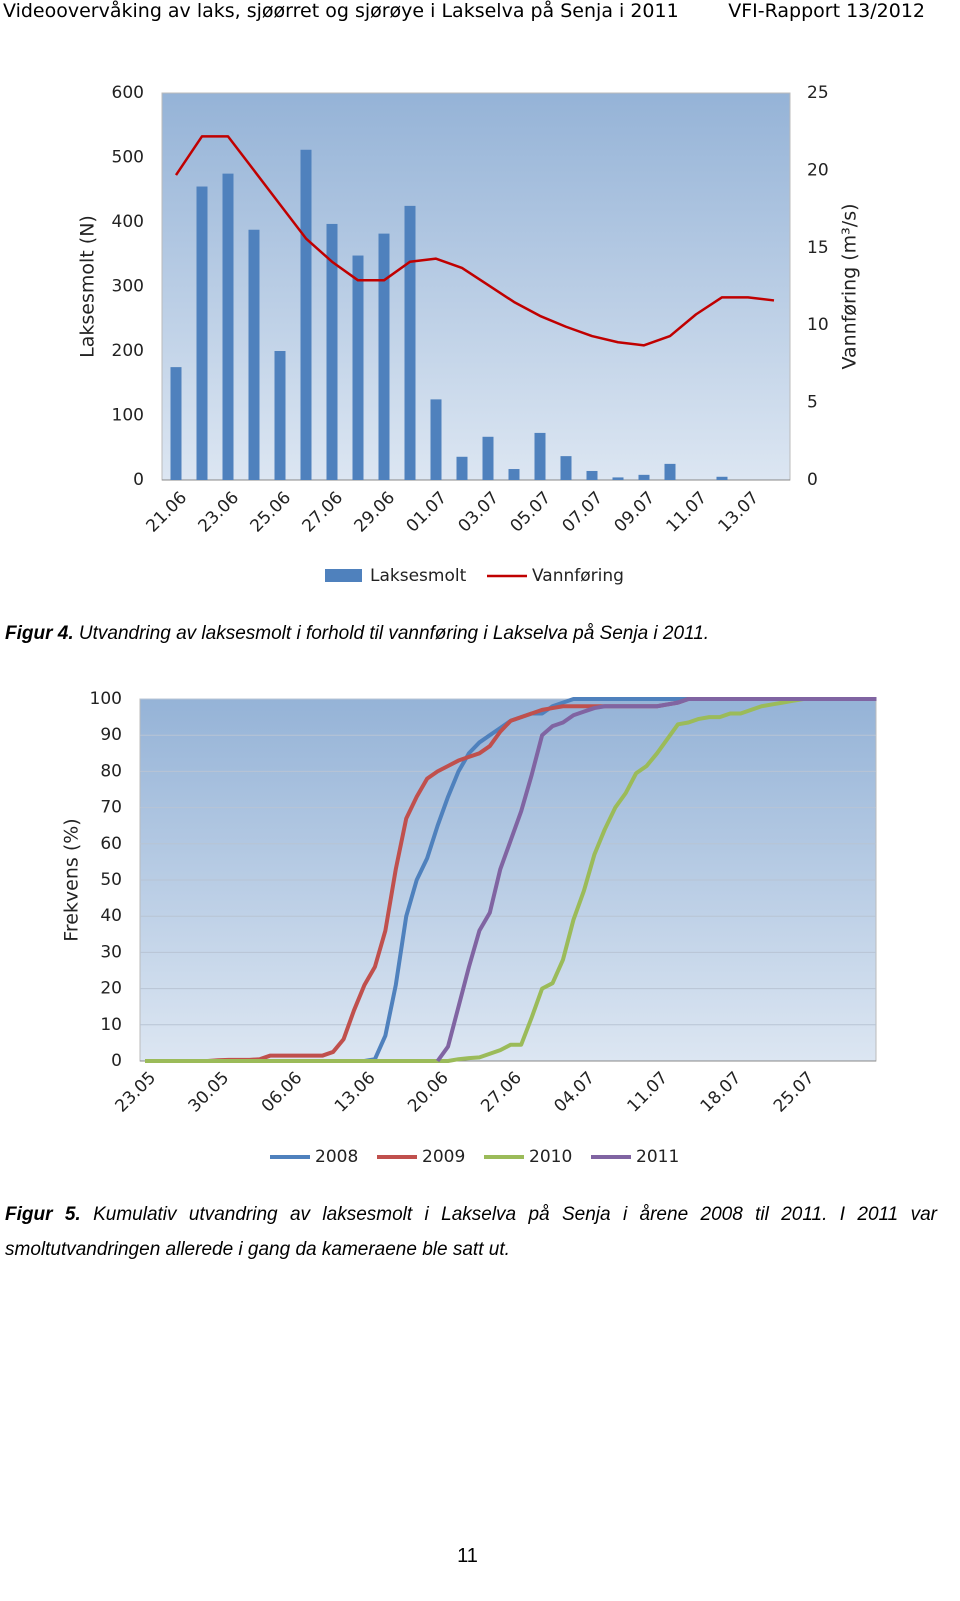 The width and height of the screenshot is (960, 1601). Describe the element at coordinates (574, 1092) in the screenshot. I see `x-tick-label: 04.07` at that location.